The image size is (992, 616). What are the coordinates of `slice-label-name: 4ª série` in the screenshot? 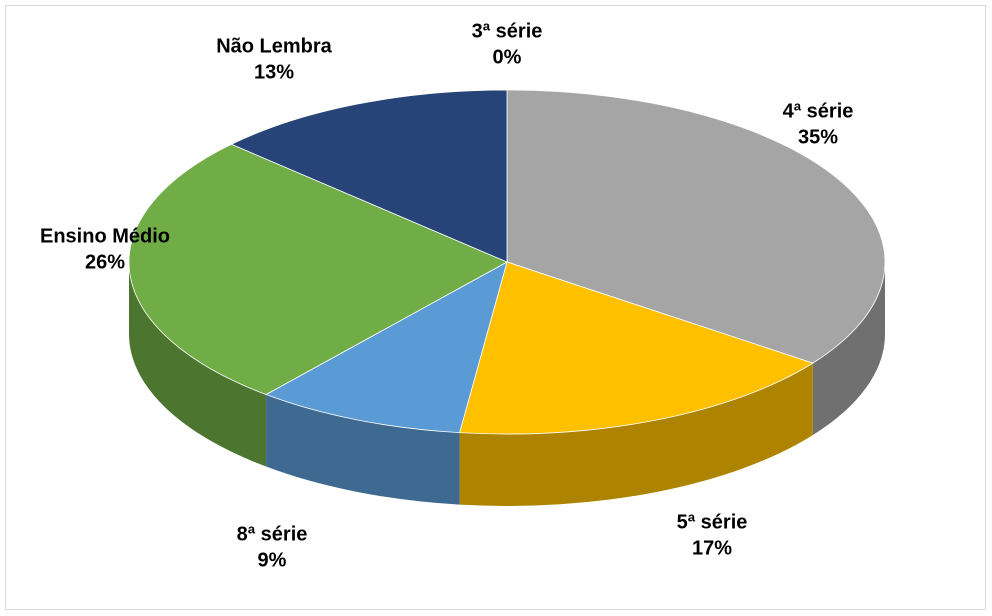 It's located at (818, 111).